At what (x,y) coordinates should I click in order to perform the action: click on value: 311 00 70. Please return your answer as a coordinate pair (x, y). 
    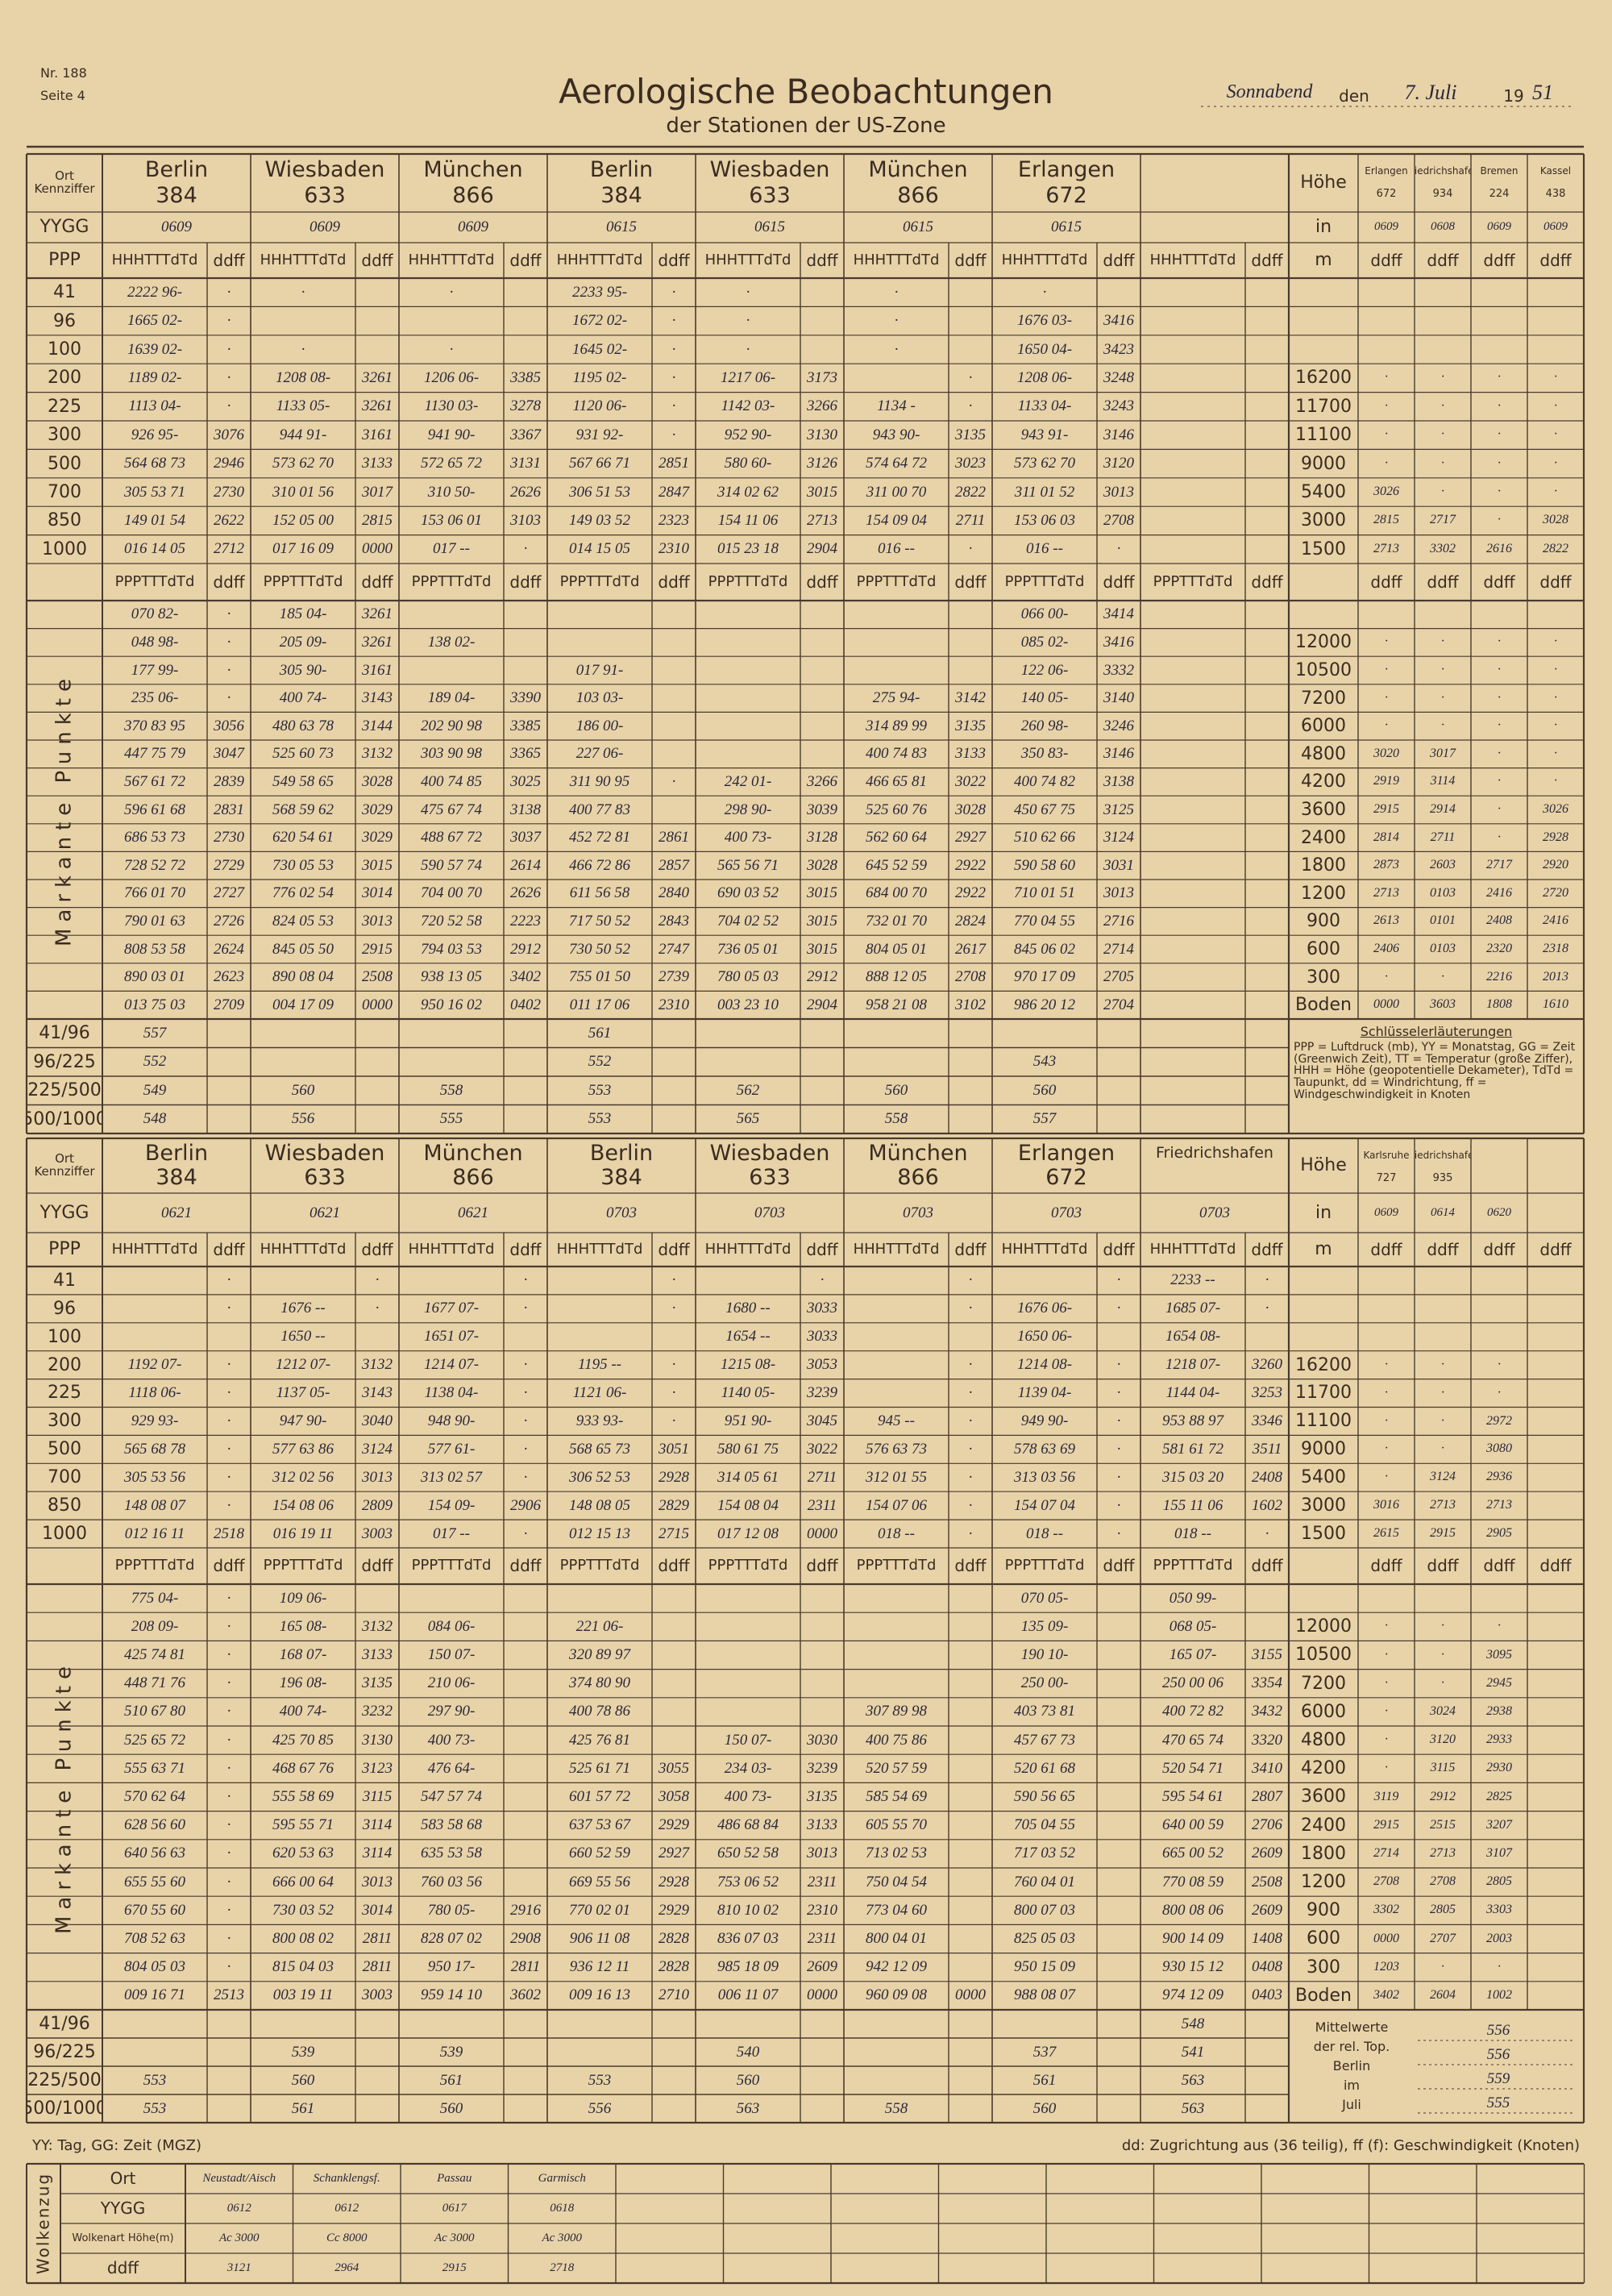
    Looking at the image, I should click on (896, 492).